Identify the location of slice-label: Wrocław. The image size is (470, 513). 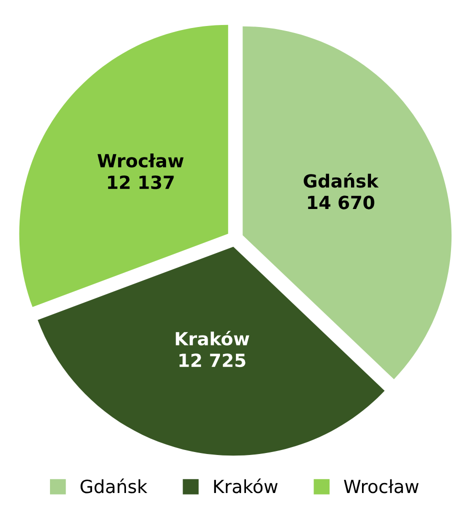
(141, 161).